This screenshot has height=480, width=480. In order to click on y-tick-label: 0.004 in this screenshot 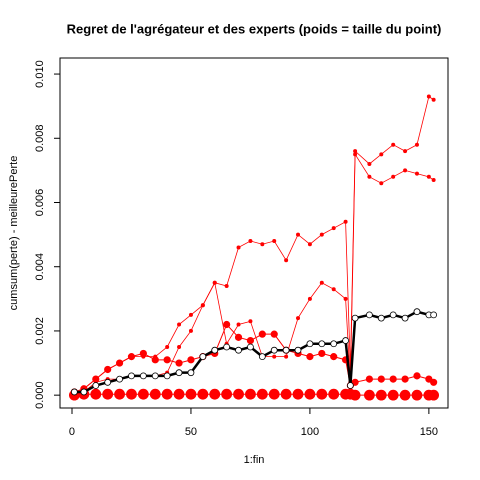, I will do `click(40, 267)`.